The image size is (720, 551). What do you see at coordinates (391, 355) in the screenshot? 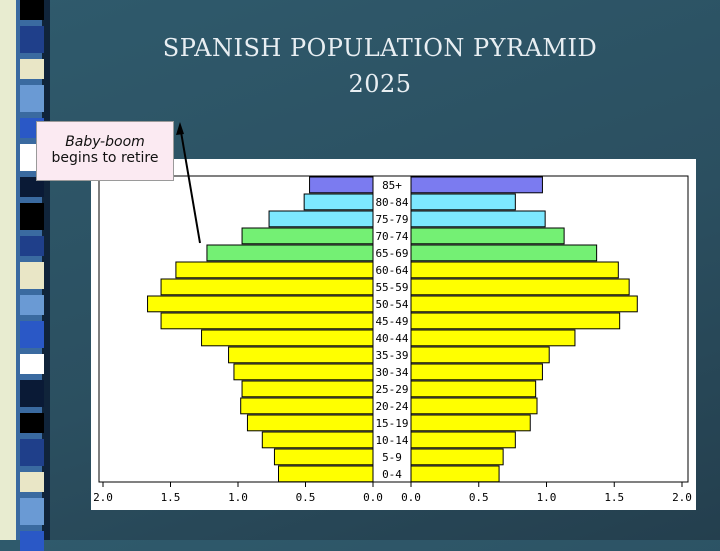
I see `age-label: 35-39` at bounding box center [391, 355].